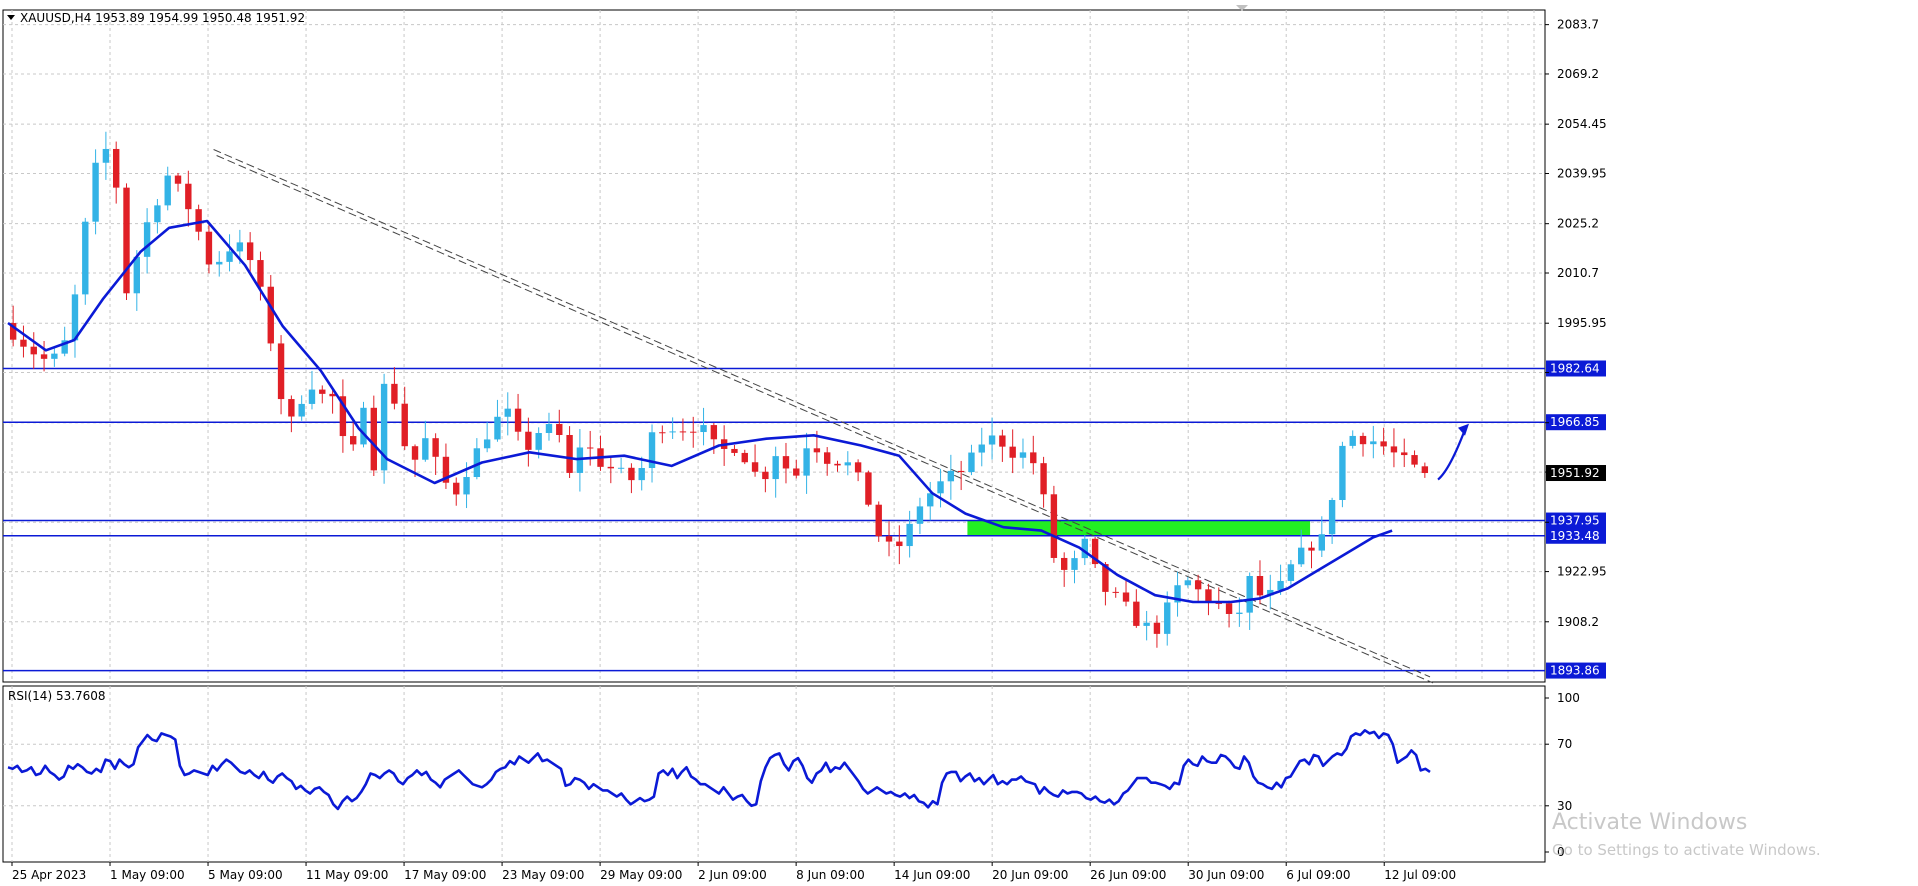 This screenshot has width=1918, height=886. Describe the element at coordinates (1453, 452) in the screenshot. I see `forecast-arrow` at that location.